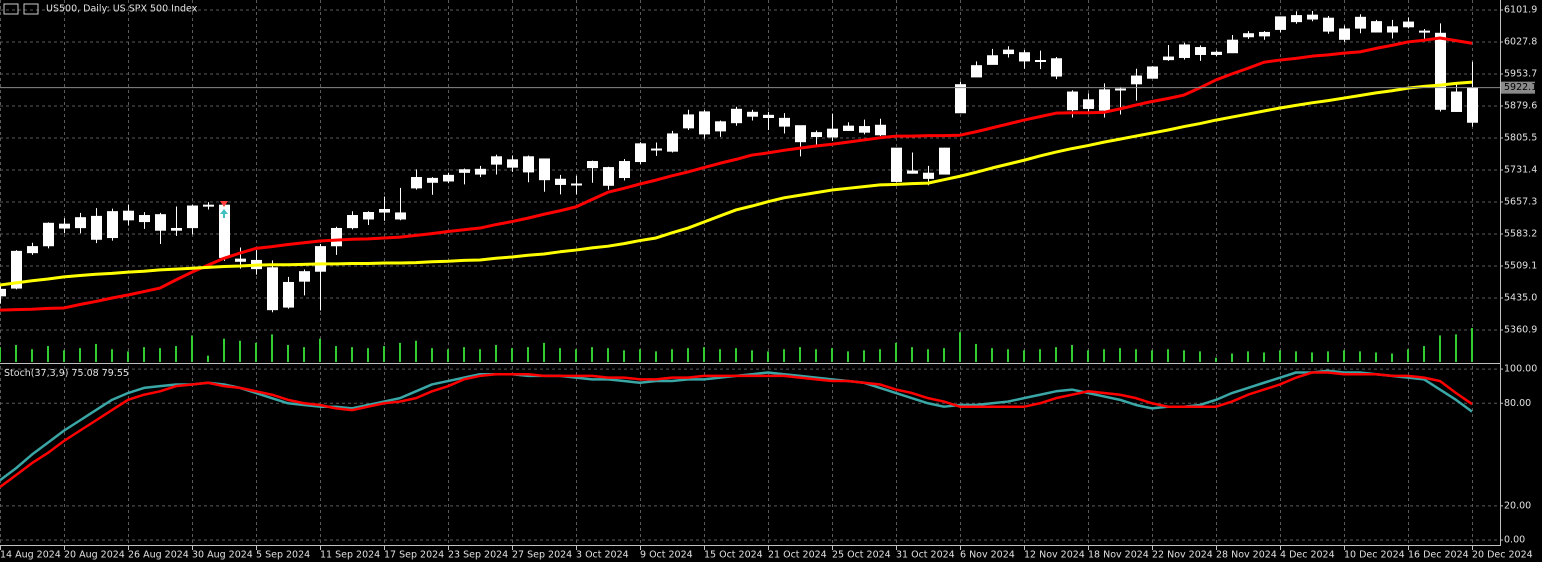 This screenshot has height=562, width=1542. What do you see at coordinates (797, 555) in the screenshot?
I see `x-tick-label: 21 Oct 2024` at bounding box center [797, 555].